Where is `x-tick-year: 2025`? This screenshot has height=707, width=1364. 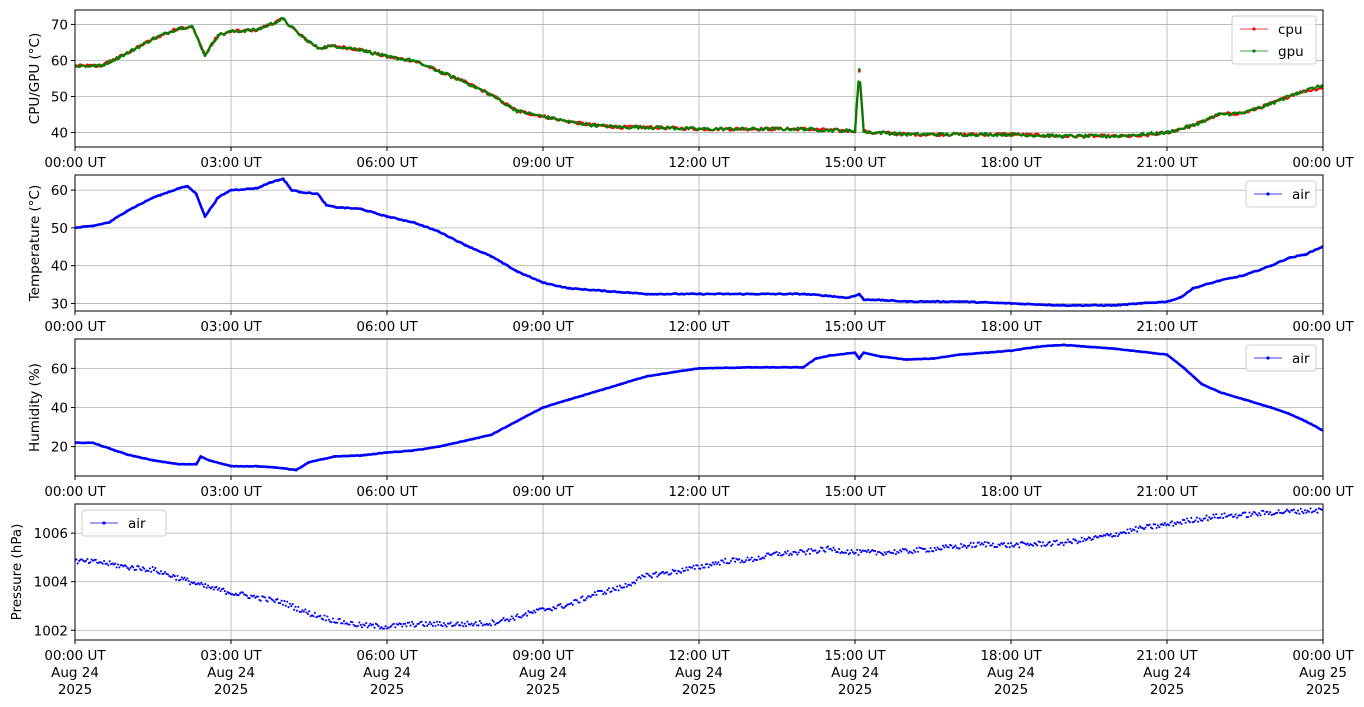
x-tick-year: 2025 is located at coordinates (75, 690).